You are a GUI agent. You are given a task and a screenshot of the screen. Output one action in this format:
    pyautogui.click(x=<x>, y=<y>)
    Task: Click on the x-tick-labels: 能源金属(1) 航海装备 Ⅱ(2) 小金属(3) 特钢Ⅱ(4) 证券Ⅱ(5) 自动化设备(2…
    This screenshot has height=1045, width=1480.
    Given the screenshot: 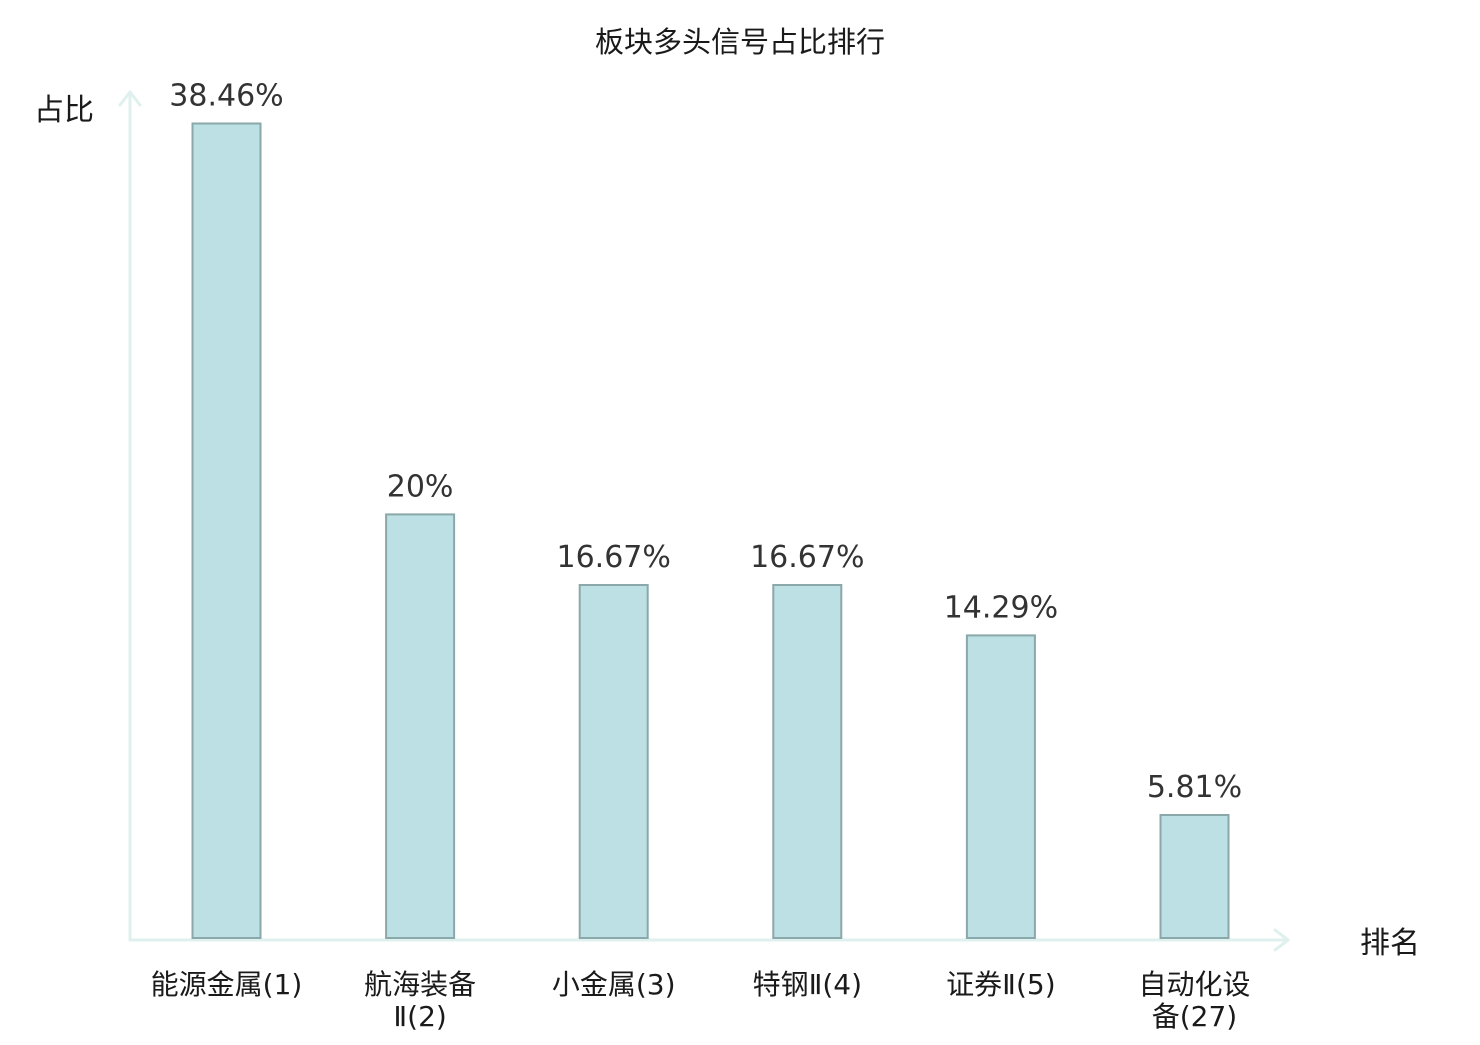 What is the action you would take?
    pyautogui.click(x=701, y=1000)
    